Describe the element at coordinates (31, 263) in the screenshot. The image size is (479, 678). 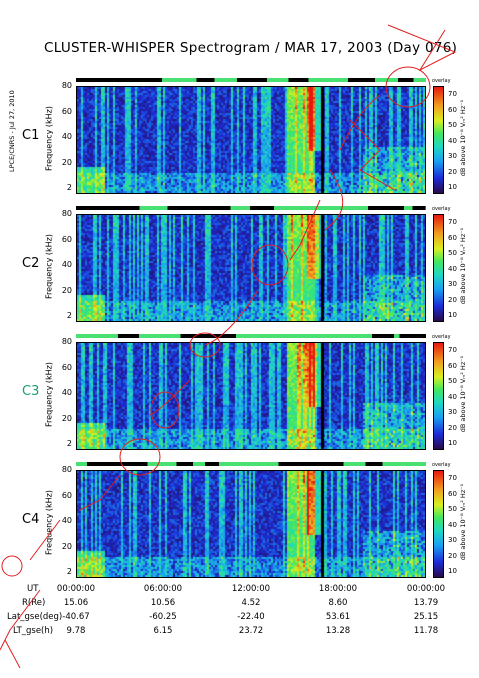
I see `spacecraft-label: C2` at that location.